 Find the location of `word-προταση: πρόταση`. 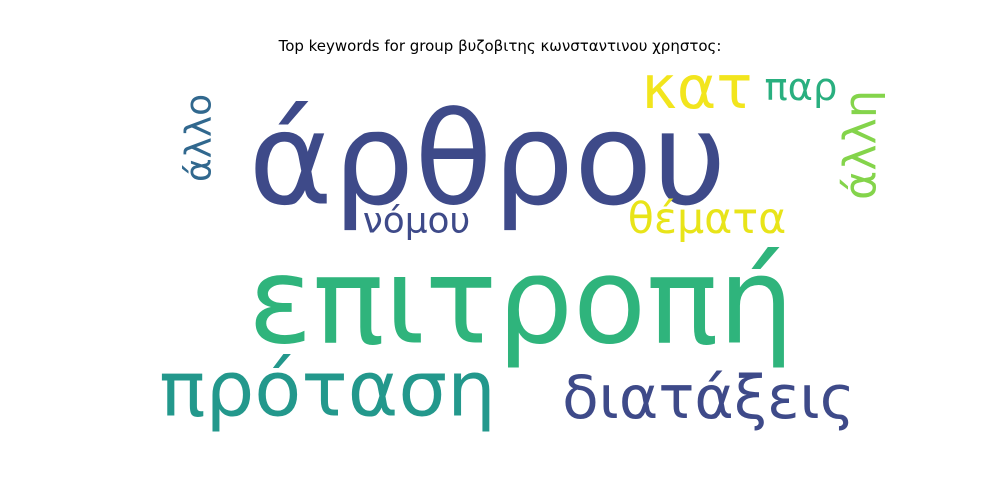

word-προταση: πρόταση is located at coordinates (327, 390).